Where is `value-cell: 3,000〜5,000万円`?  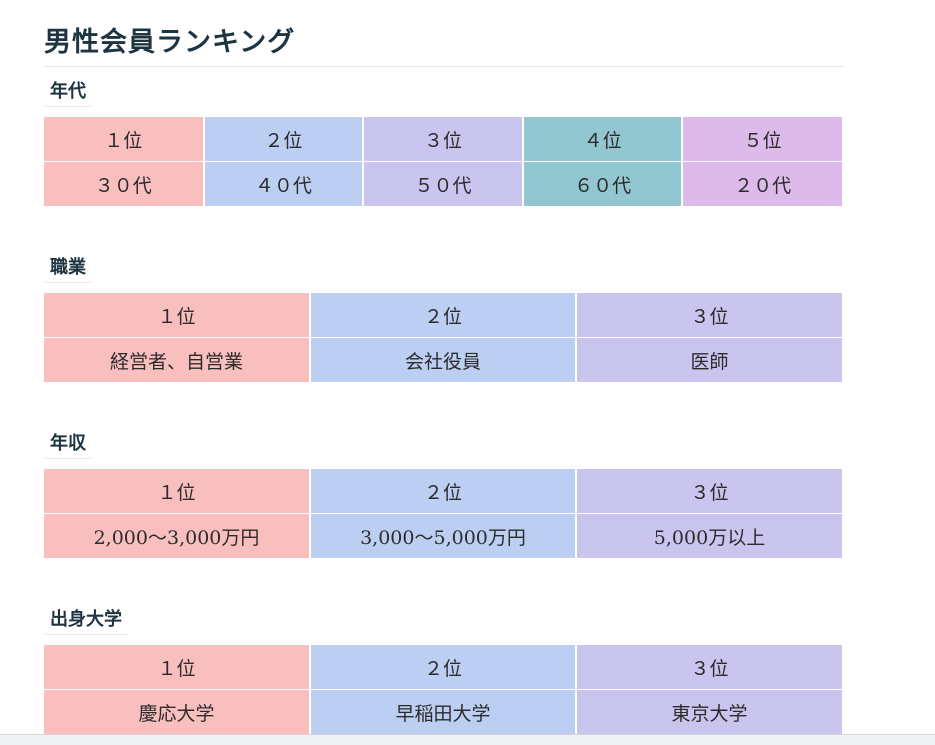 value-cell: 3,000〜5,000万円 is located at coordinates (443, 536).